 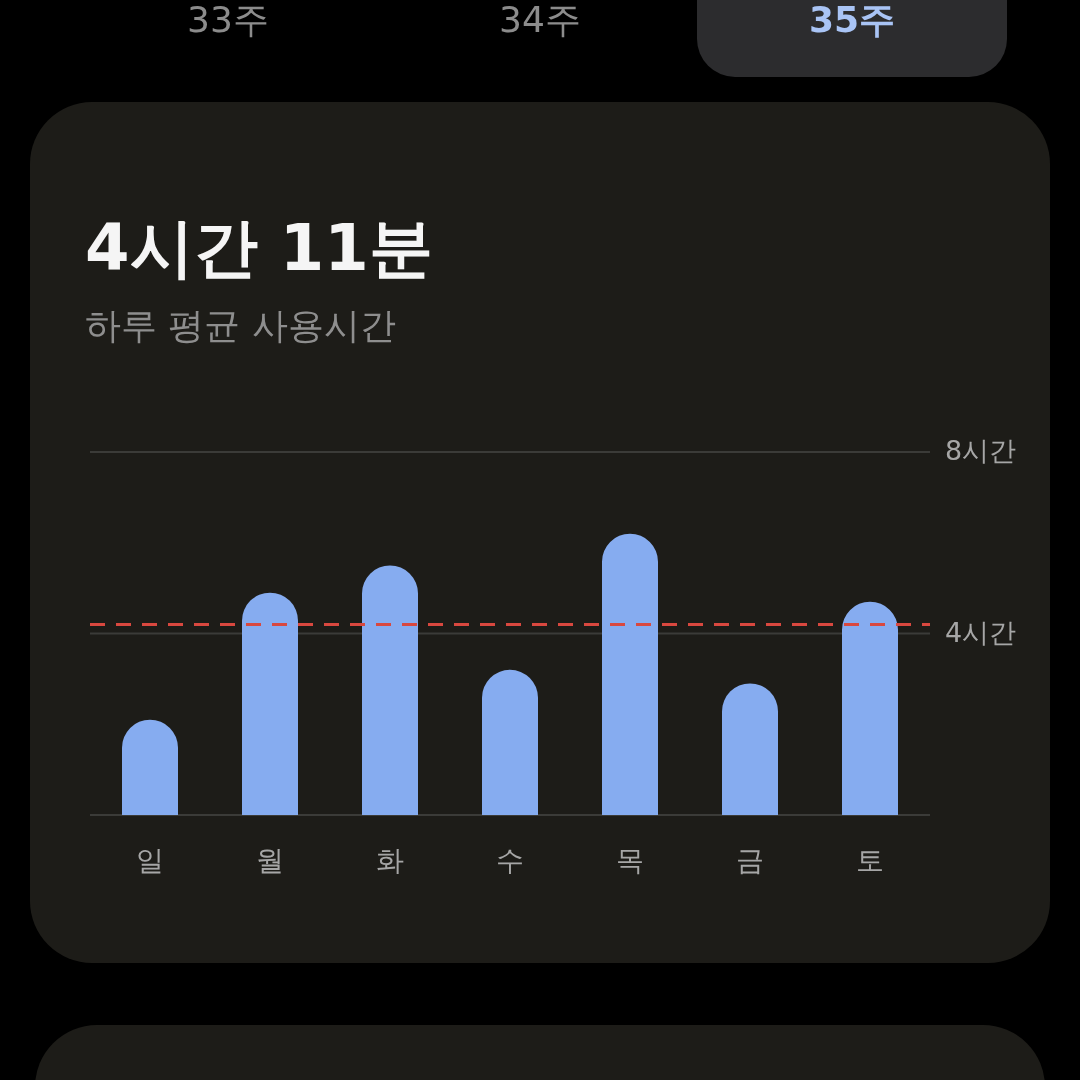 What do you see at coordinates (981, 631) in the screenshot?
I see `y-tick-label: 4시간` at bounding box center [981, 631].